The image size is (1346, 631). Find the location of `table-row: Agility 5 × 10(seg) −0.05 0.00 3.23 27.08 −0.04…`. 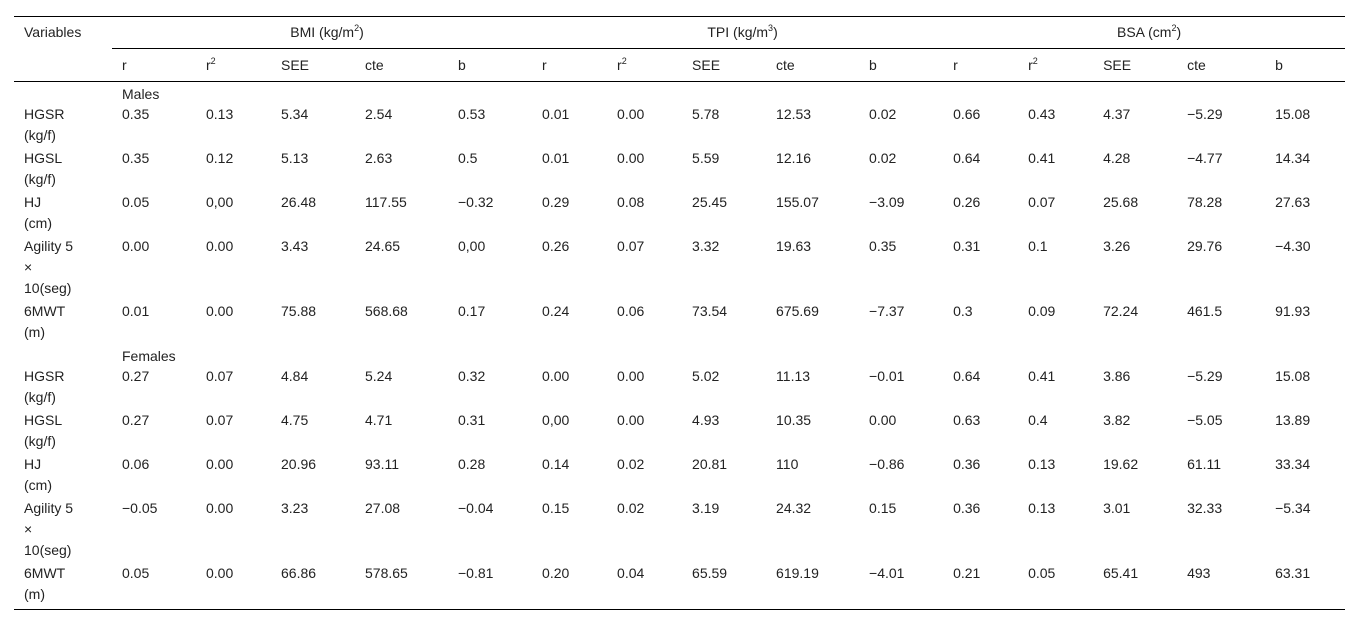

table-row: Agility 5 × 10(seg) −0.05 0.00 3.23 27.08 −0.04… is located at coordinates (679, 529).